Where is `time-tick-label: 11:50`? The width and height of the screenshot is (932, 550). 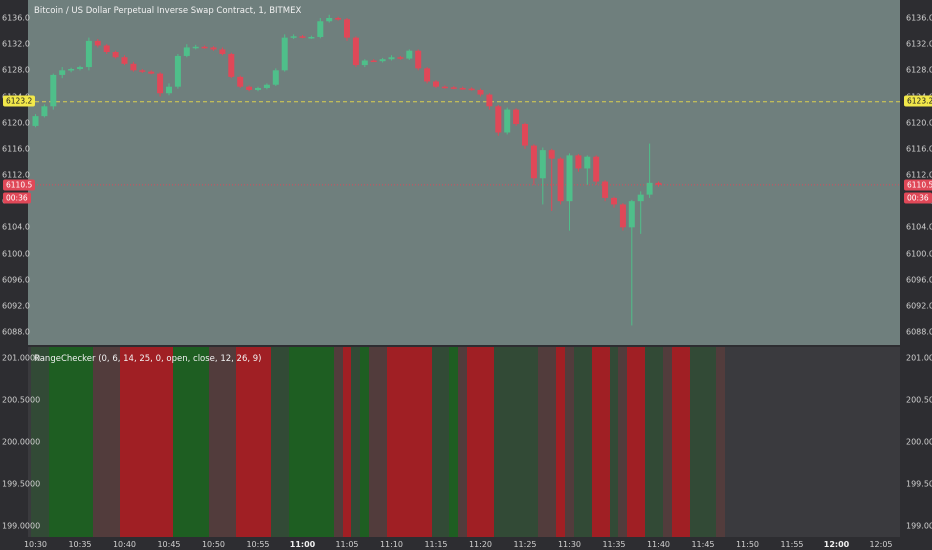 time-tick-label: 11:50 is located at coordinates (747, 544).